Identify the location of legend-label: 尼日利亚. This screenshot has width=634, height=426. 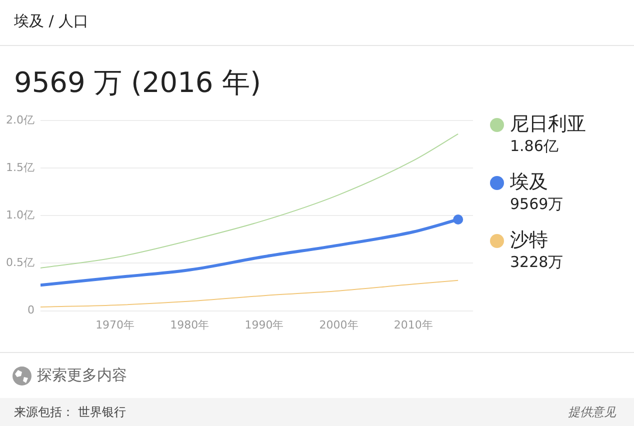
(548, 124).